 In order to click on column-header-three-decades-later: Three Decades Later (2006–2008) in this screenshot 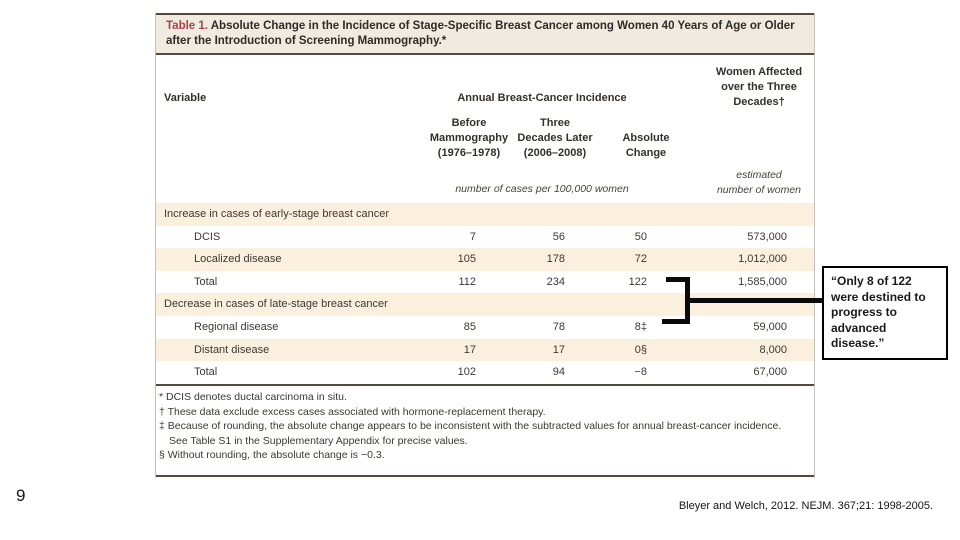, I will do `click(555, 138)`.